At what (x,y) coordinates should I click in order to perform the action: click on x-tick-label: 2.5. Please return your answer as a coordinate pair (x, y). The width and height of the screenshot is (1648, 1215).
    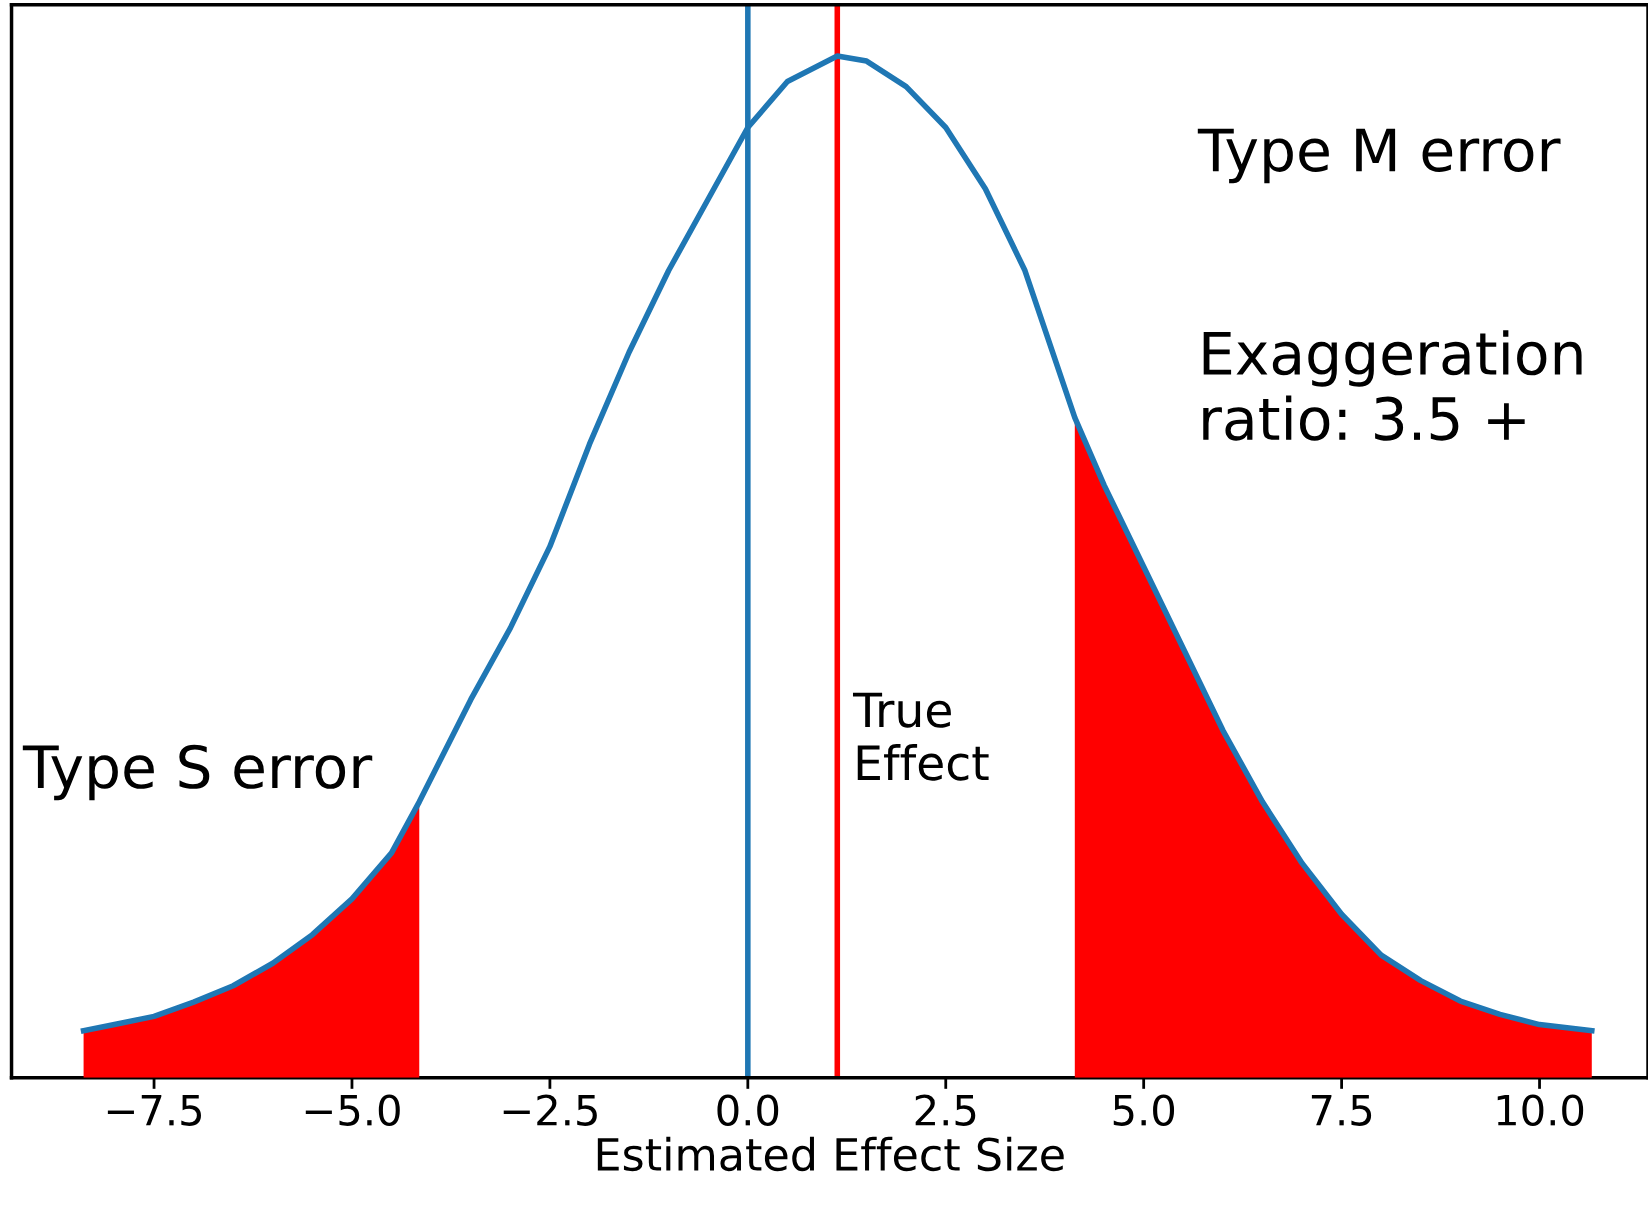
    Looking at the image, I should click on (945, 1110).